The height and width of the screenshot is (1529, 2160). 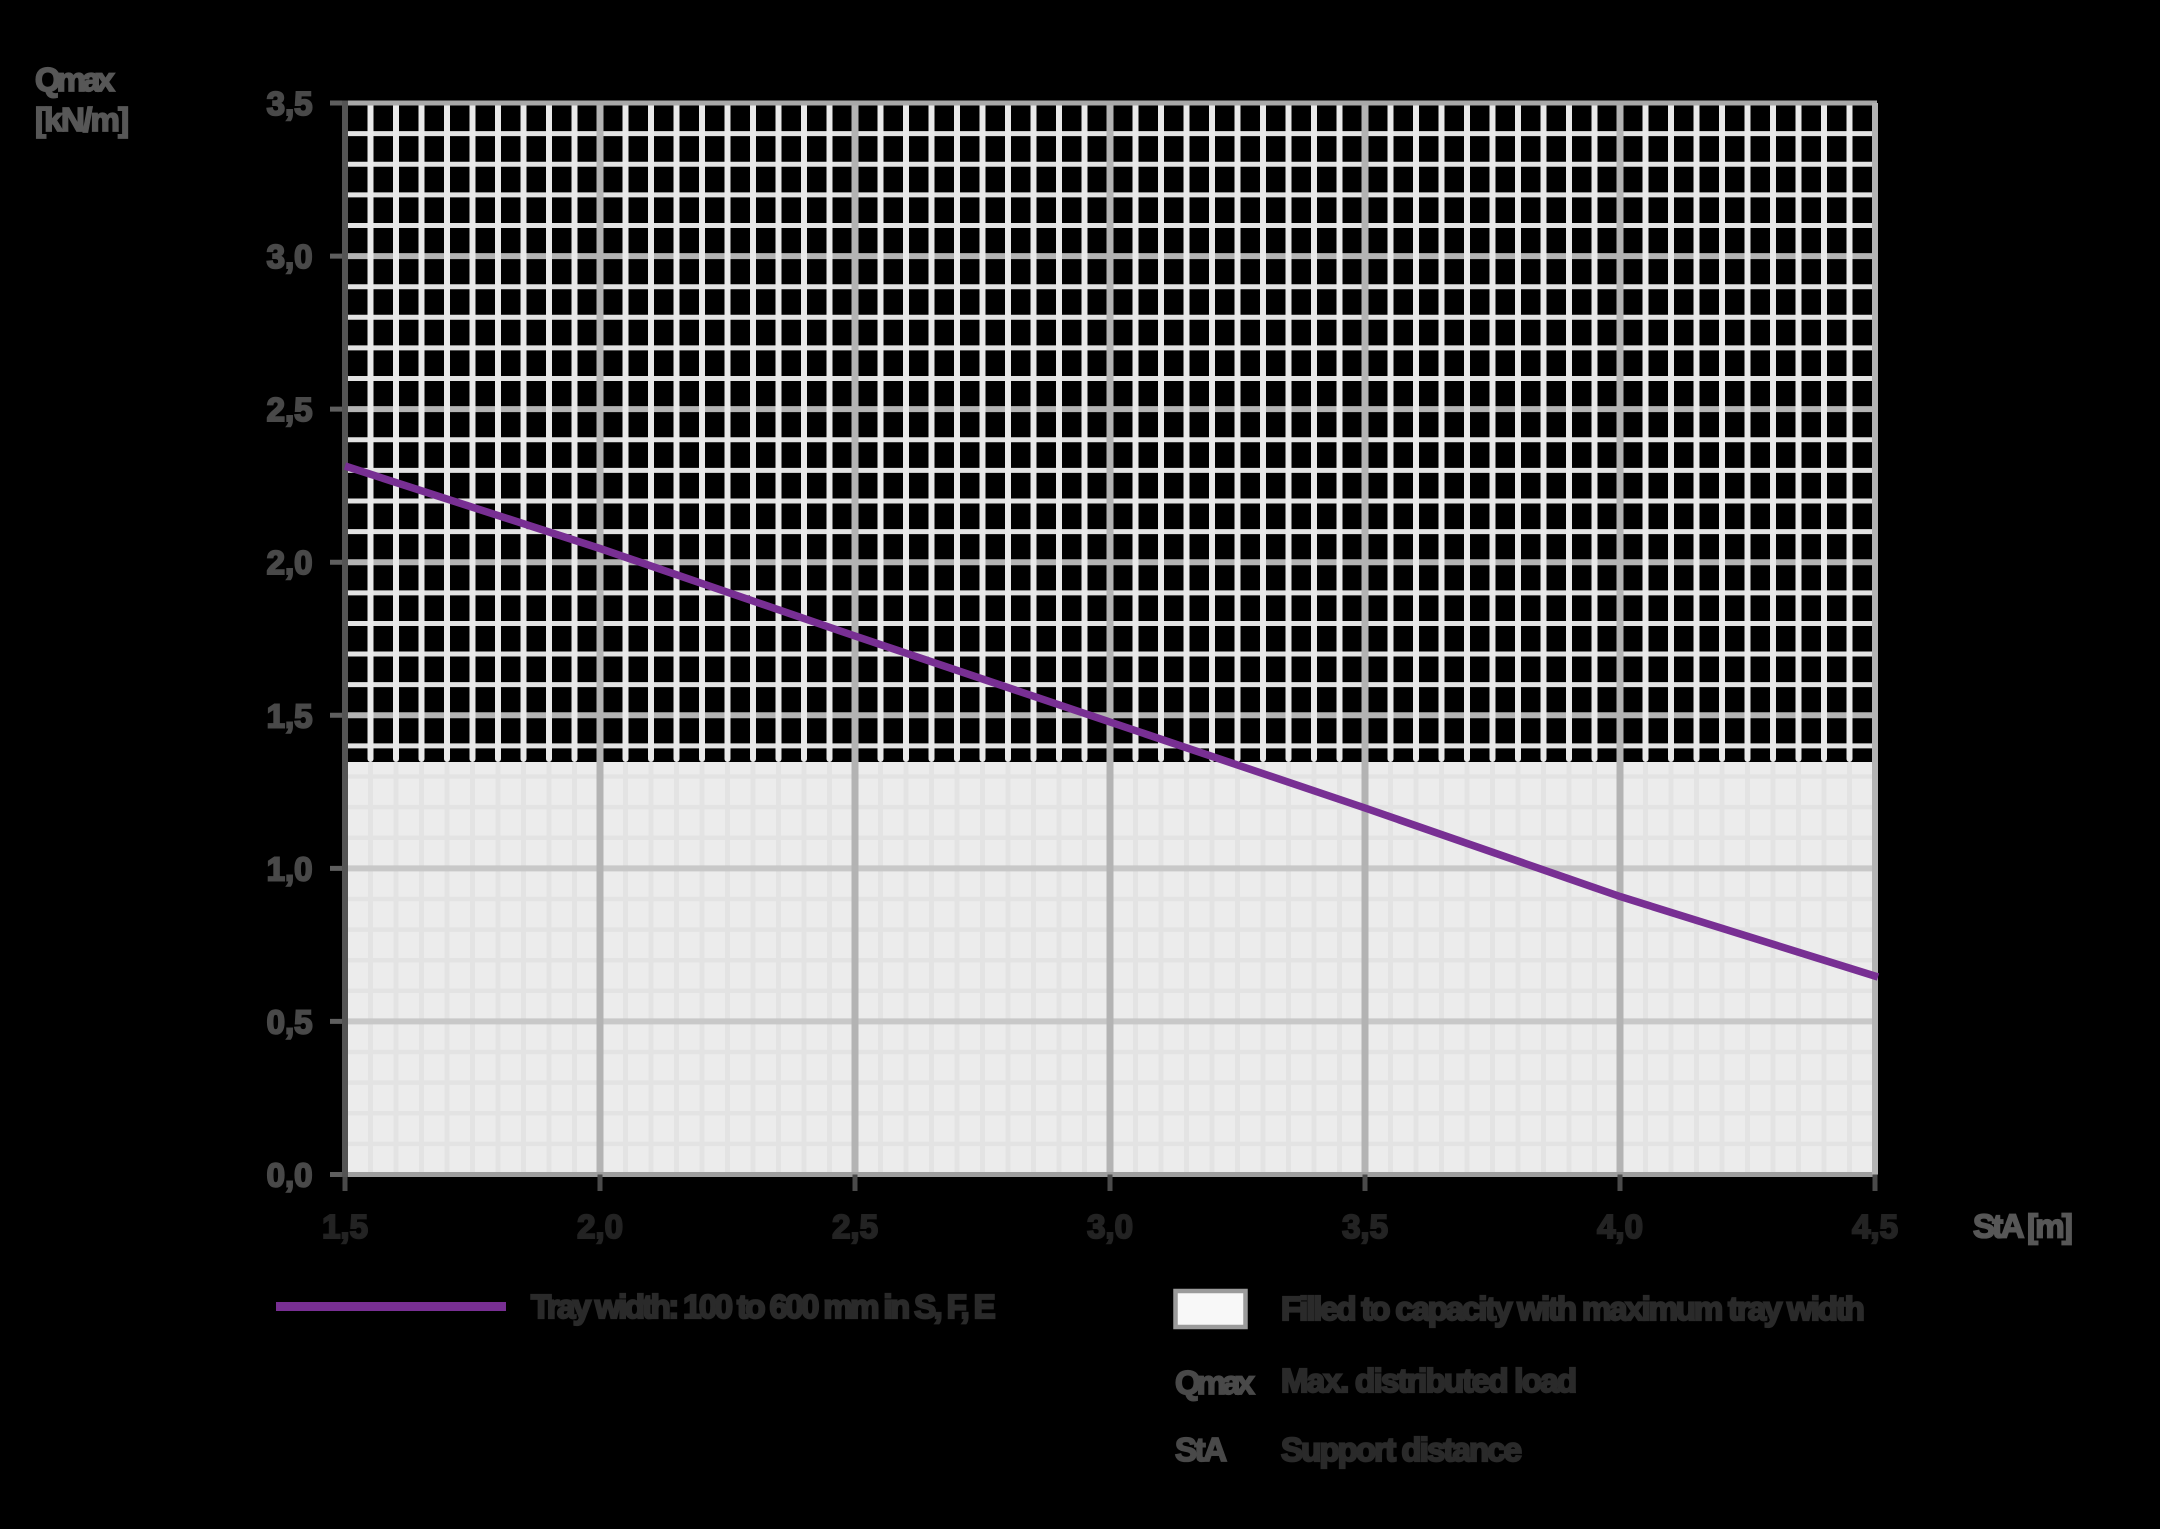 What do you see at coordinates (1875, 1226) in the screenshot?
I see `svg-text: 4,5` at bounding box center [1875, 1226].